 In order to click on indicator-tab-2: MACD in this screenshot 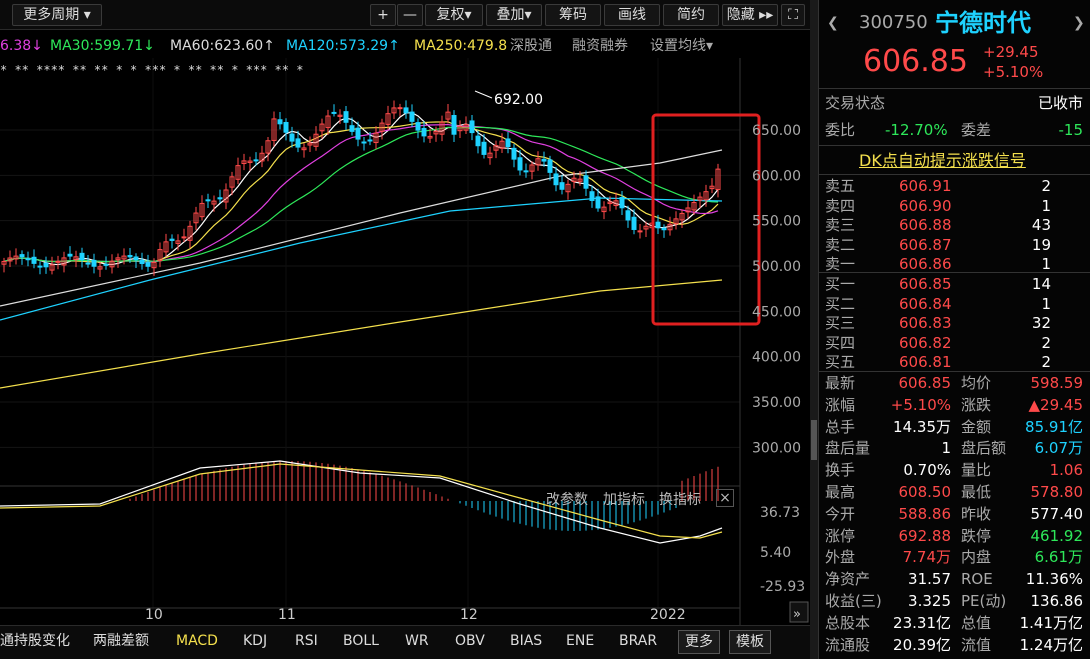, I will do `click(197, 641)`.